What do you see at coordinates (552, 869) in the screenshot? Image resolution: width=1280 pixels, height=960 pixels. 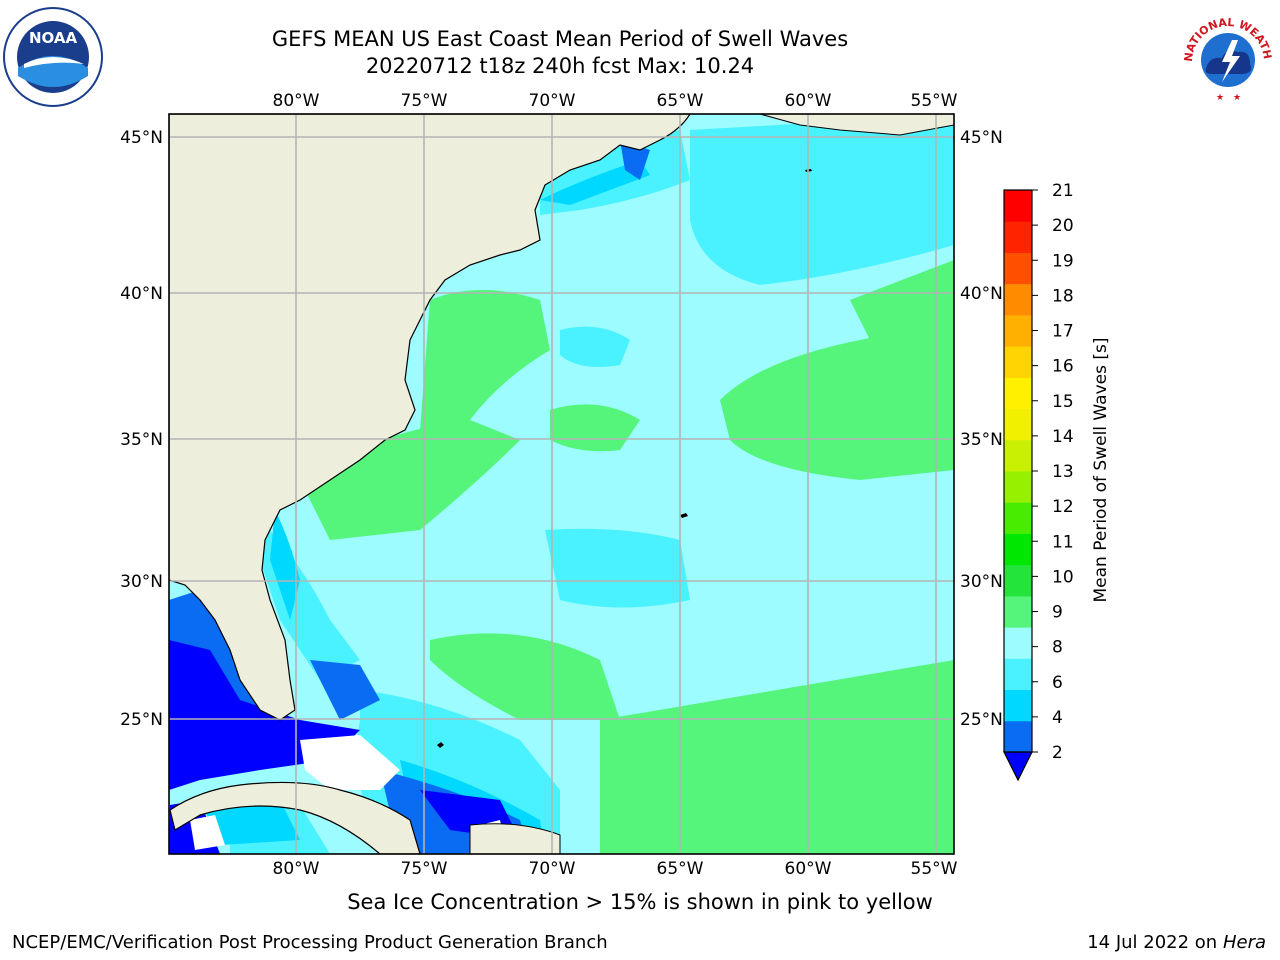 I see `lon-label-bottom-70w: 70°W` at bounding box center [552, 869].